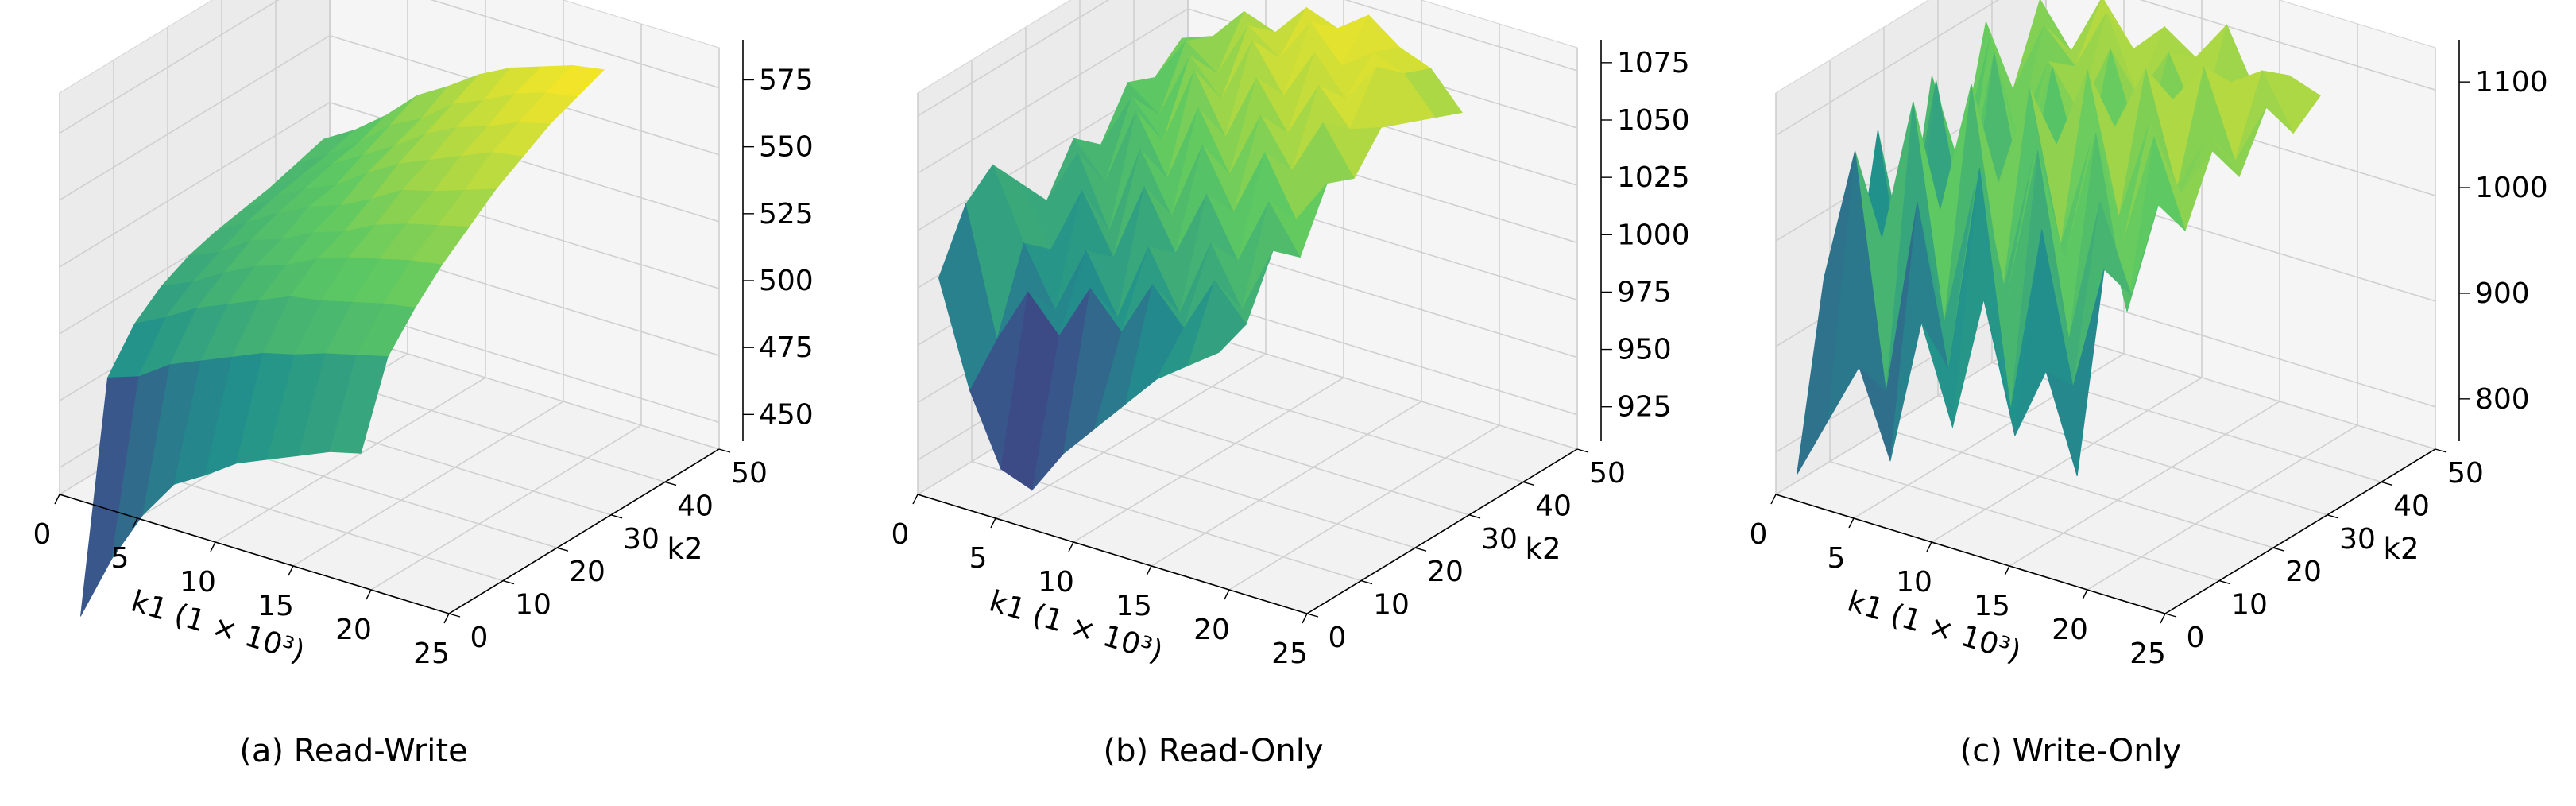 Image resolution: width=2576 pixels, height=806 pixels. Describe the element at coordinates (1653, 177) in the screenshot. I see `z-tick-label: 1025` at that location.